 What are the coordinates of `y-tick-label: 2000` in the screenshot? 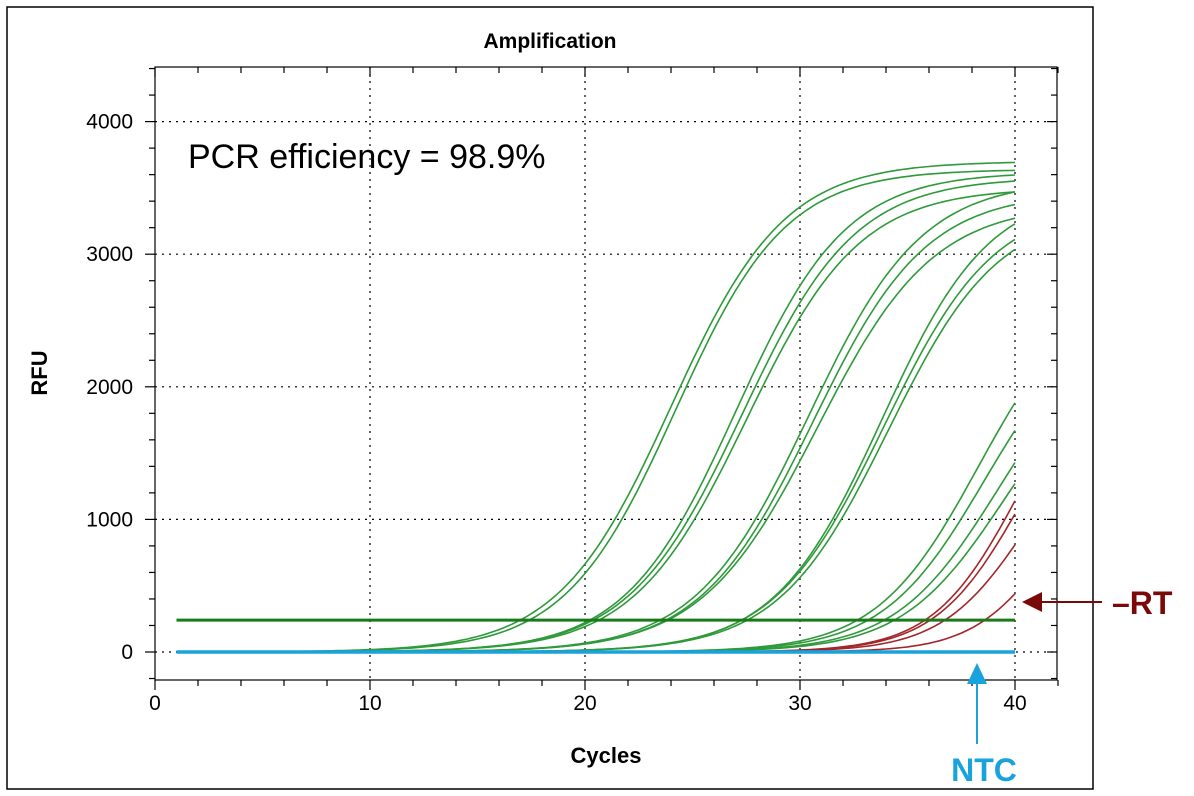 It's located at (109, 387).